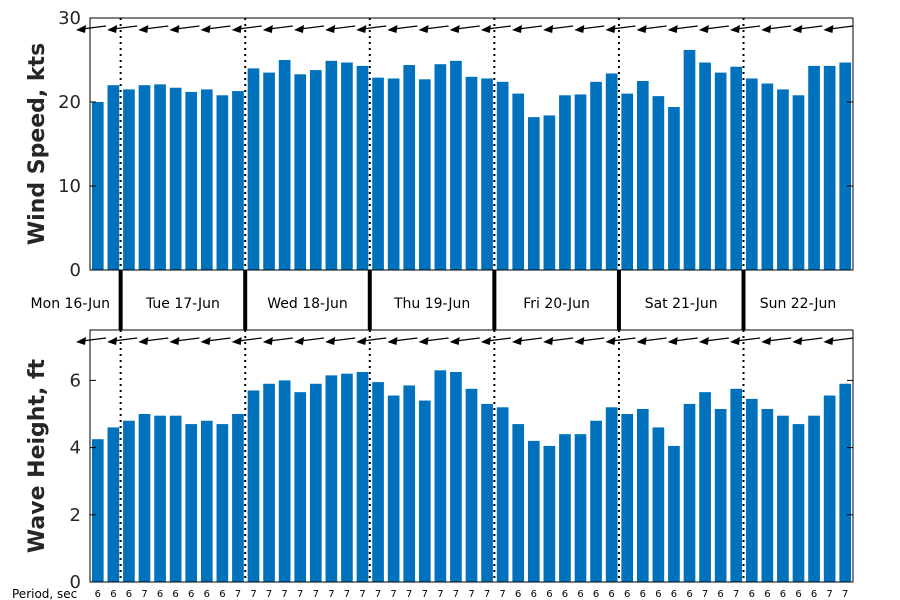 Image resolution: width=900 pixels, height=600 pixels. I want to click on day-label: Wed 18-Jun, so click(307, 304).